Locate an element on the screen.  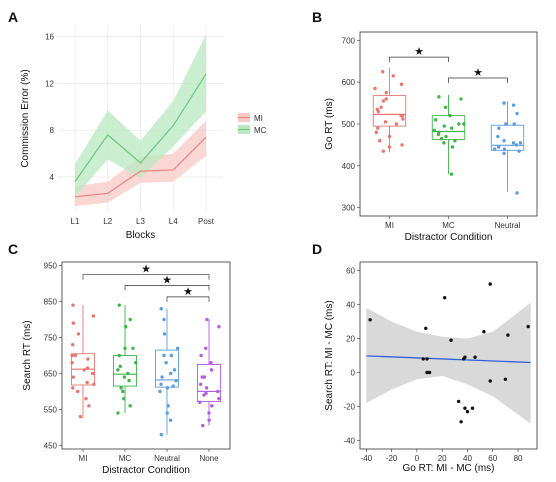
y-tick-label: -20 is located at coordinates (349, 407).